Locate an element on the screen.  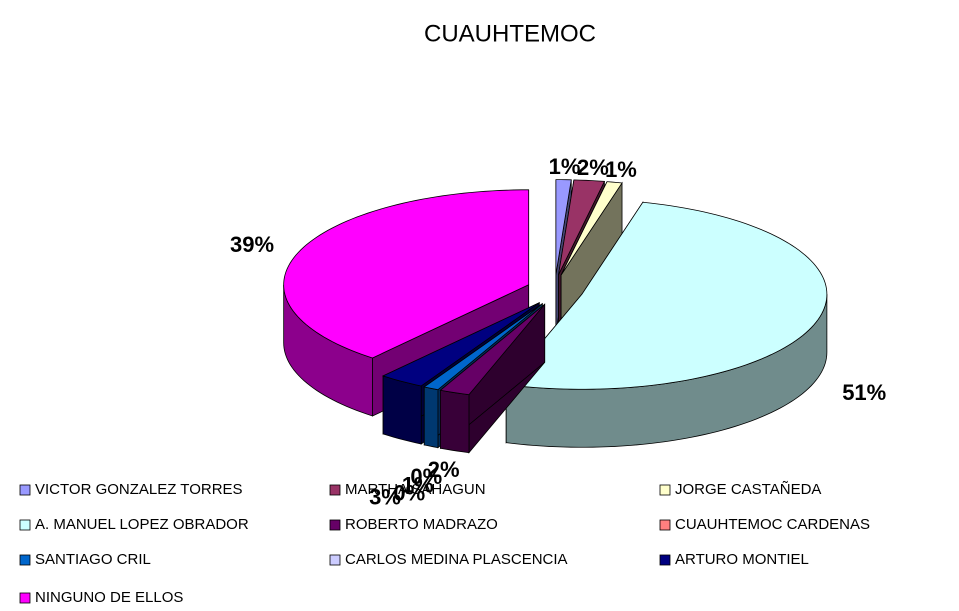
legend-label: VICTOR GONZALEZ TORRES is located at coordinates (139, 489).